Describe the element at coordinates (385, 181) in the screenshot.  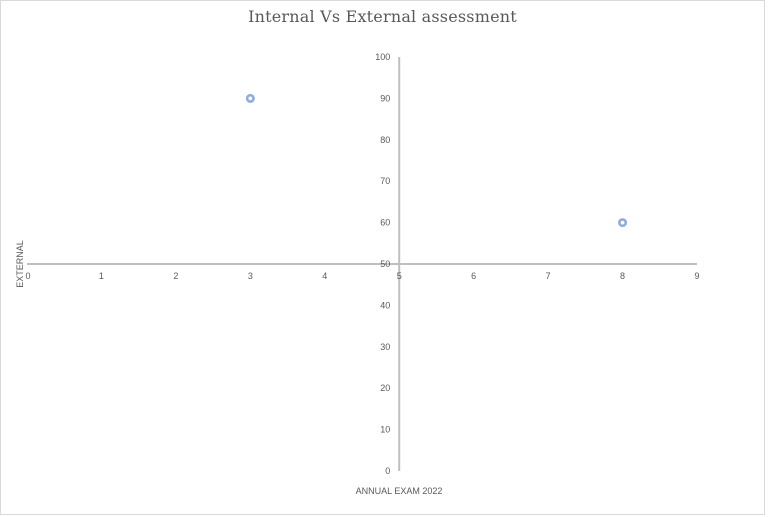
I see `y-tick-label: 70` at that location.